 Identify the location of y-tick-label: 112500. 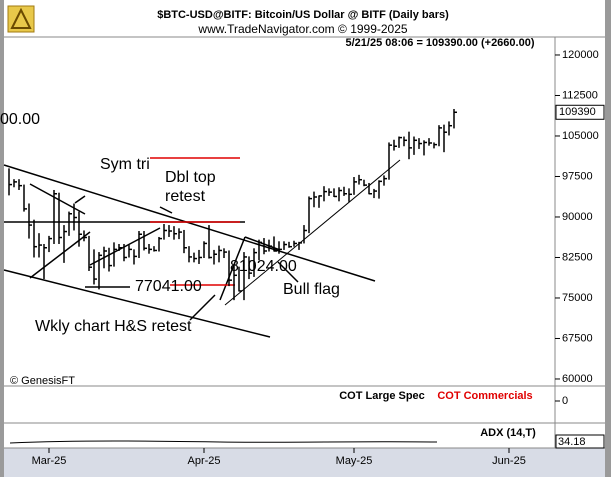
(580, 95).